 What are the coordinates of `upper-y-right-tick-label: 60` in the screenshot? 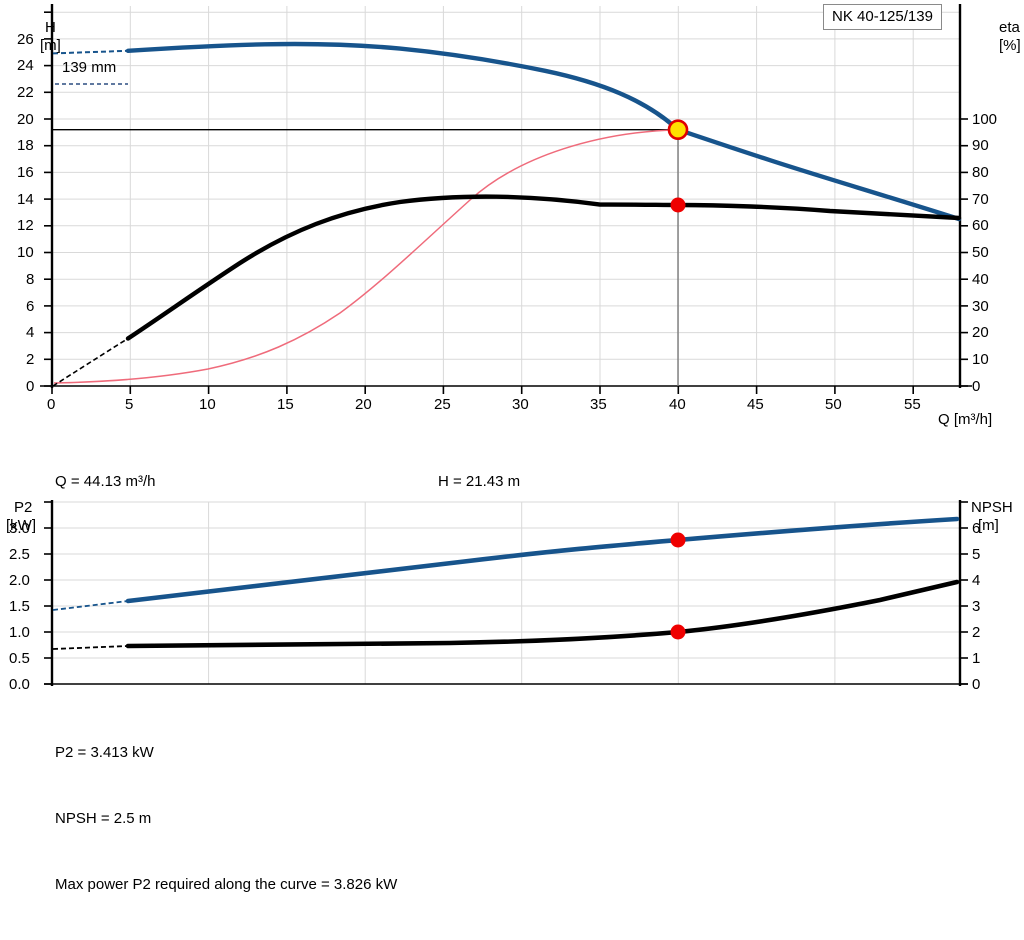 It's located at (980, 225).